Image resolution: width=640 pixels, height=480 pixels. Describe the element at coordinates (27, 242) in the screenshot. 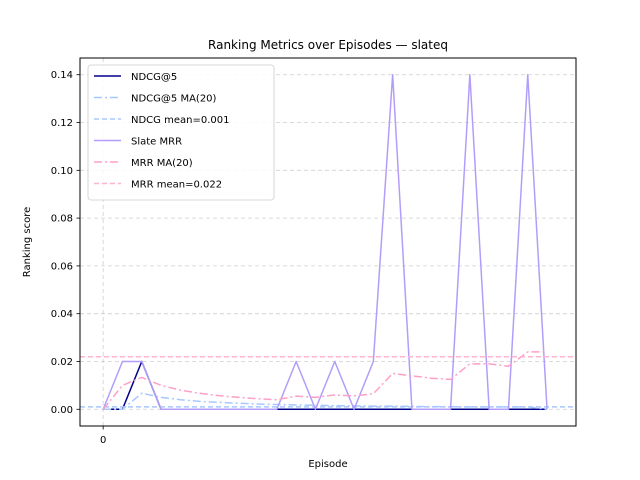

I see `y-axis-label: Ranking score` at that location.